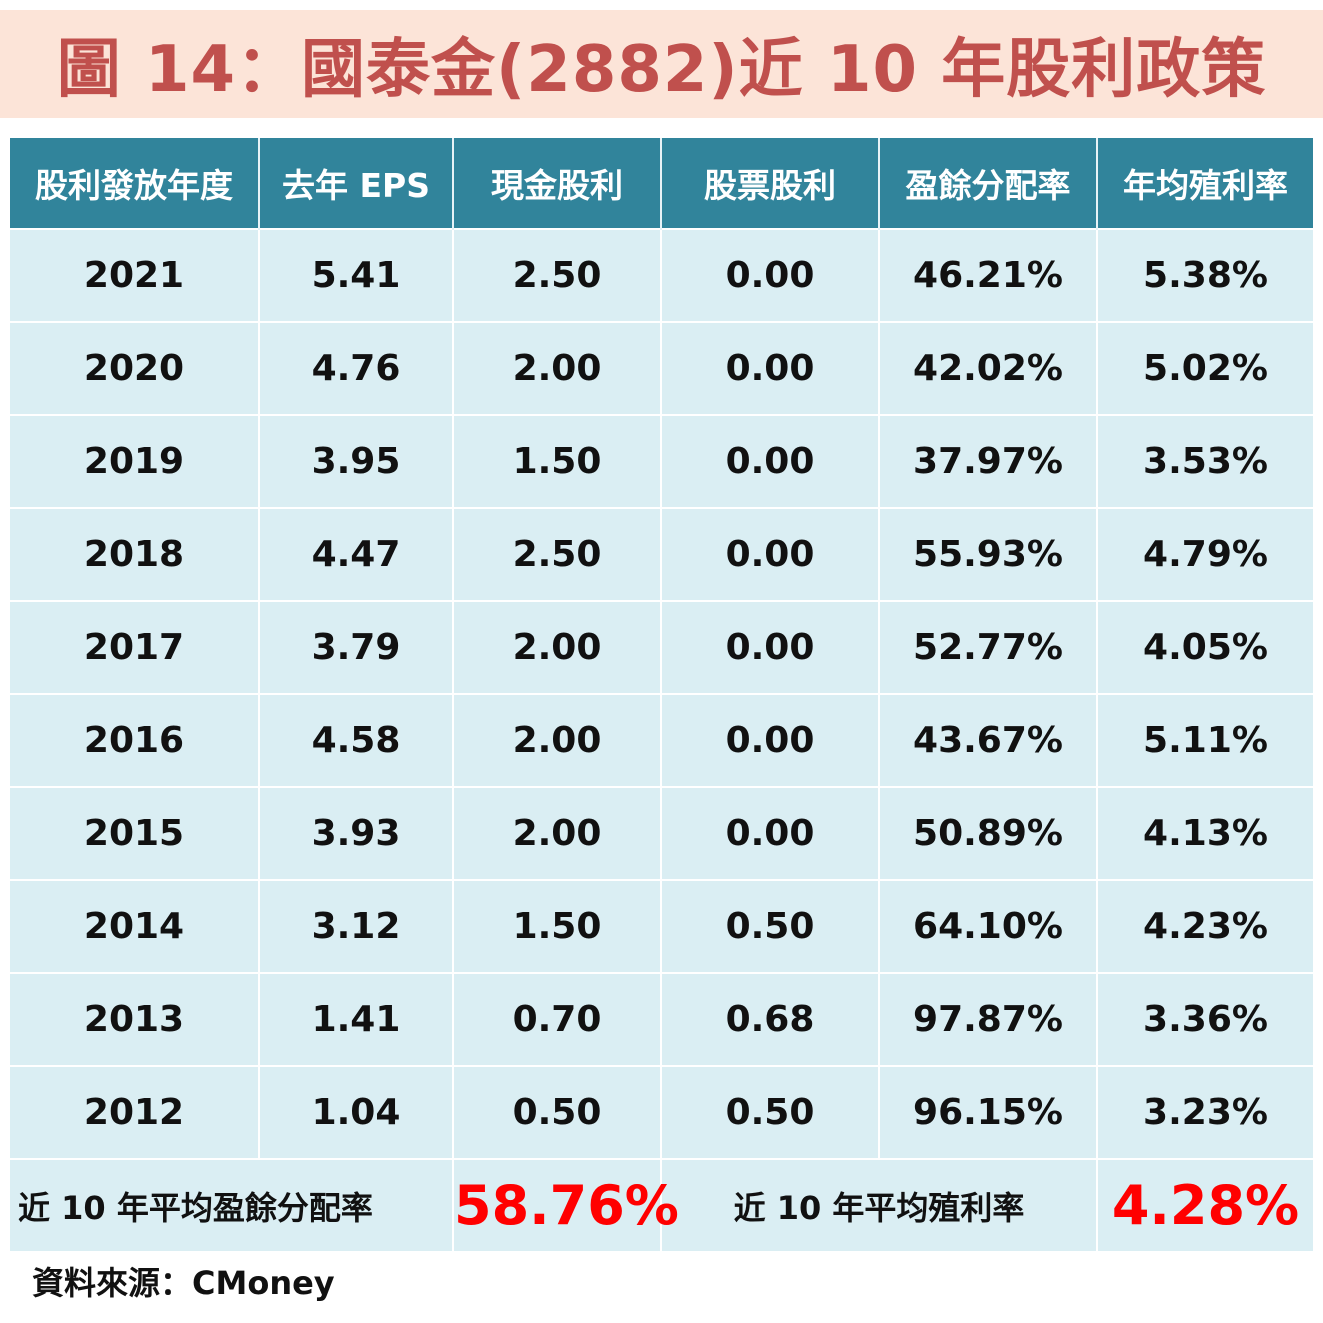  I want to click on yield-cell: 4.79%, so click(1205, 554).